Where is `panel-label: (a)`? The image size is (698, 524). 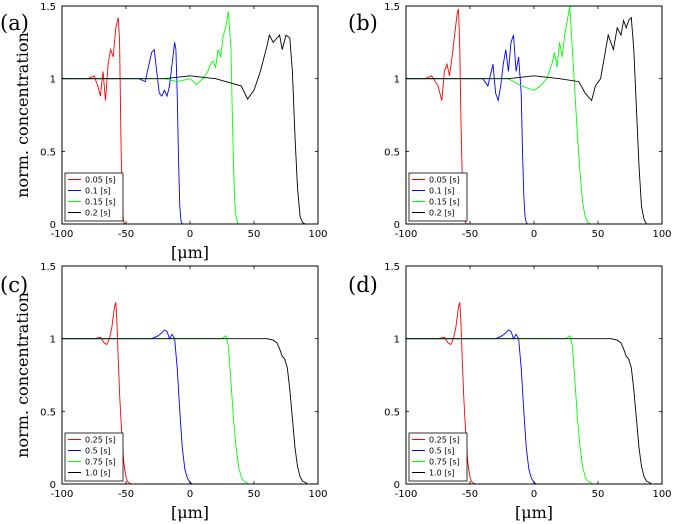
panel-label: (a) is located at coordinates (14, 23).